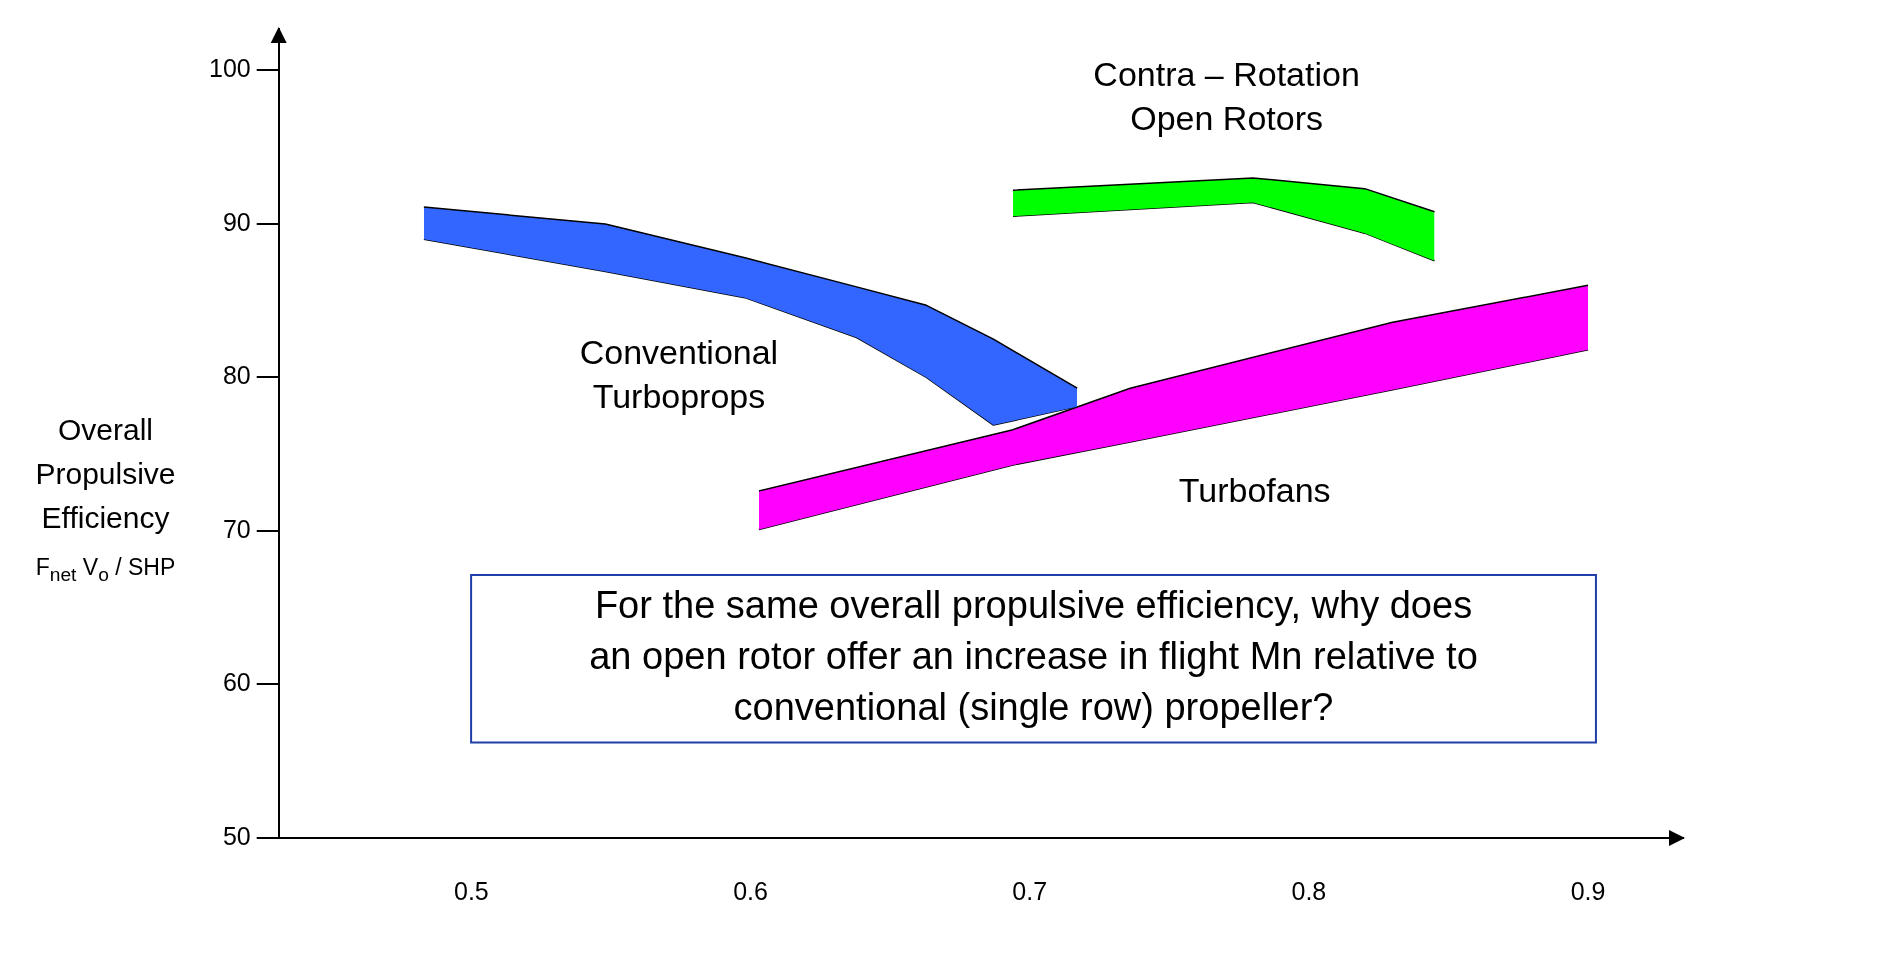 The height and width of the screenshot is (973, 1893). Describe the element at coordinates (679, 374) in the screenshot. I see `annotation: Conventional Turboprops` at that location.